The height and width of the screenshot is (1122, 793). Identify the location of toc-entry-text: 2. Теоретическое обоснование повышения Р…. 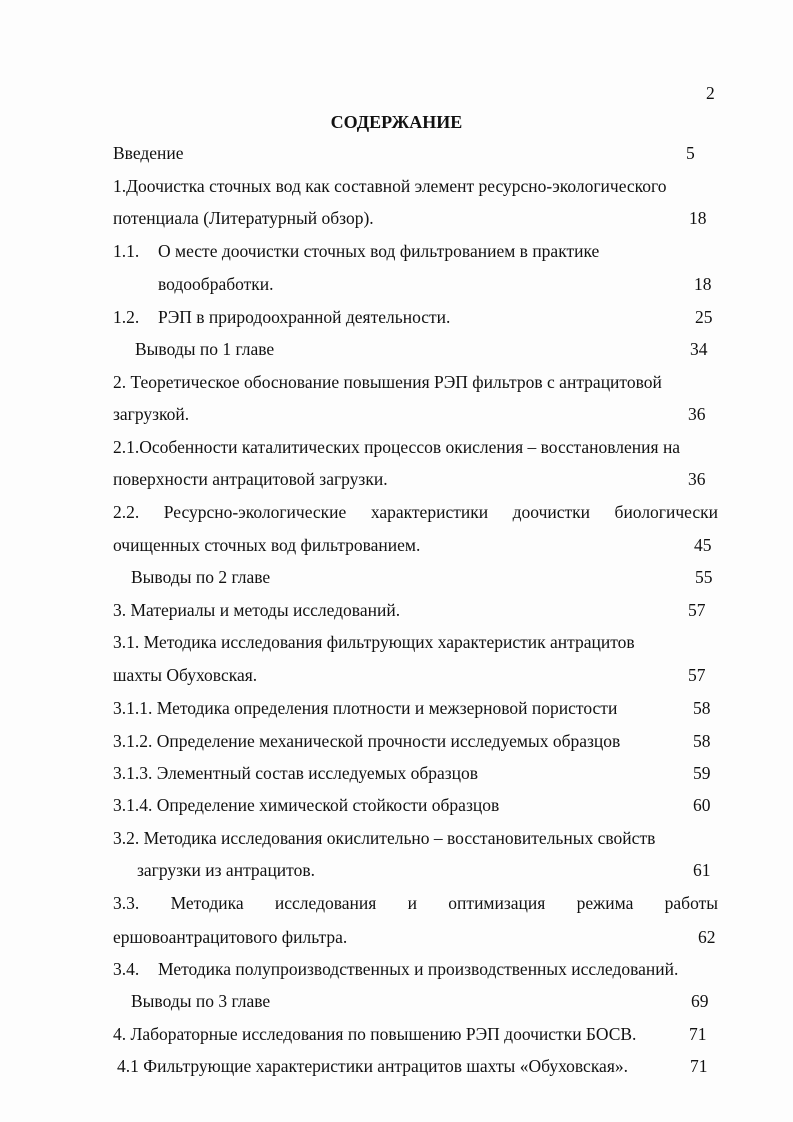
(387, 382).